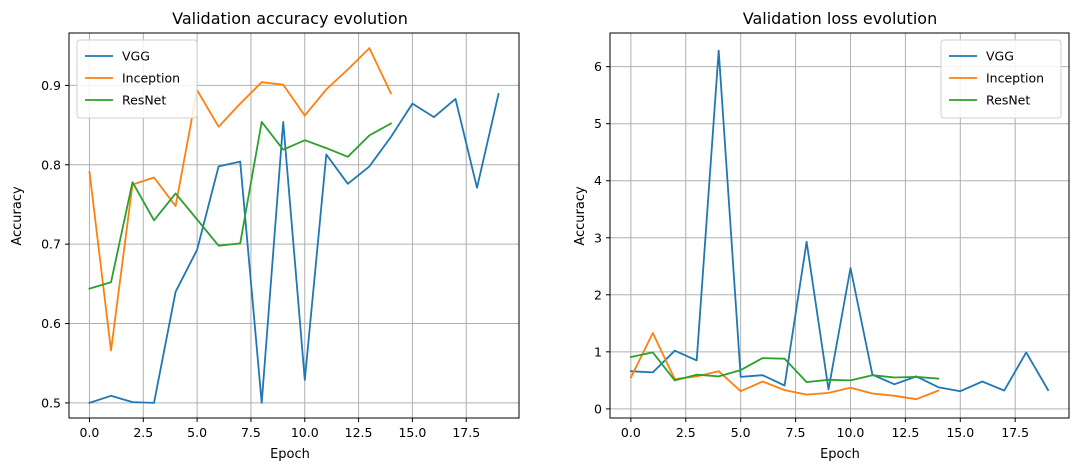  I want to click on accuracy-x-tick-label: 15.0, so click(412, 432).